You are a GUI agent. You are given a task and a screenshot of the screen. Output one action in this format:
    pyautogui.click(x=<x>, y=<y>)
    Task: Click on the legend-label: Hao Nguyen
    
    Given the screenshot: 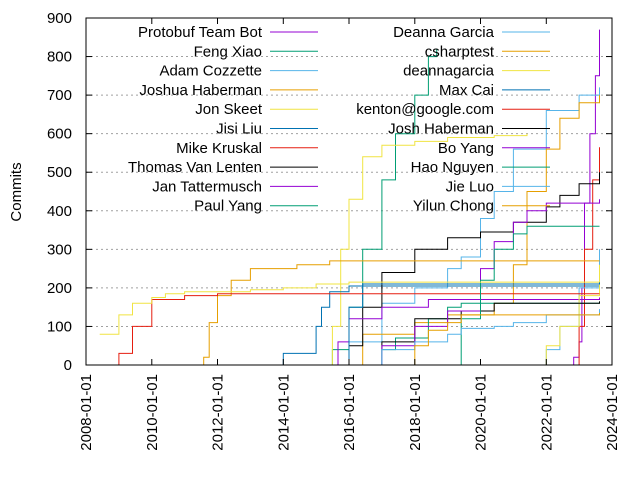 What is the action you would take?
    pyautogui.click(x=452, y=167)
    